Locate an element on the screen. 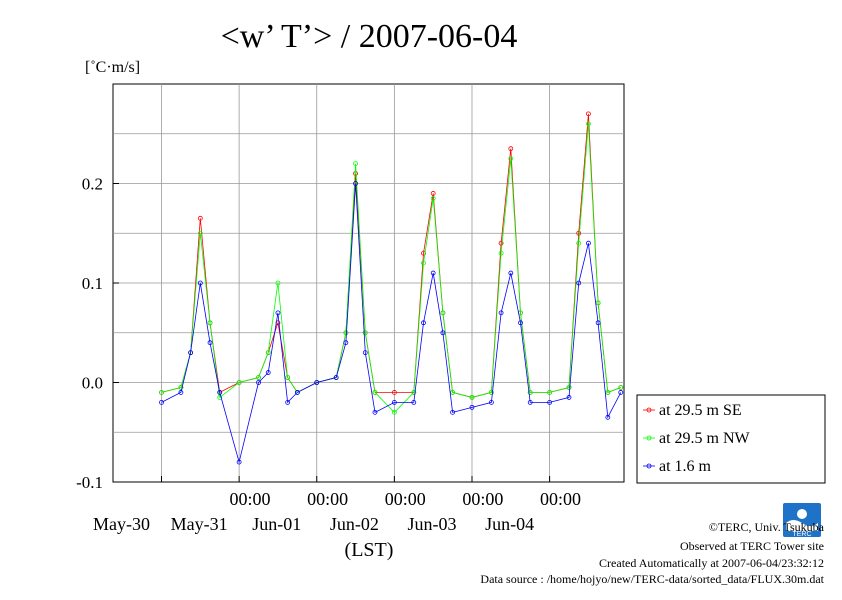 This screenshot has height=600, width=842. x-date-label: Jun-04 is located at coordinates (509, 524).